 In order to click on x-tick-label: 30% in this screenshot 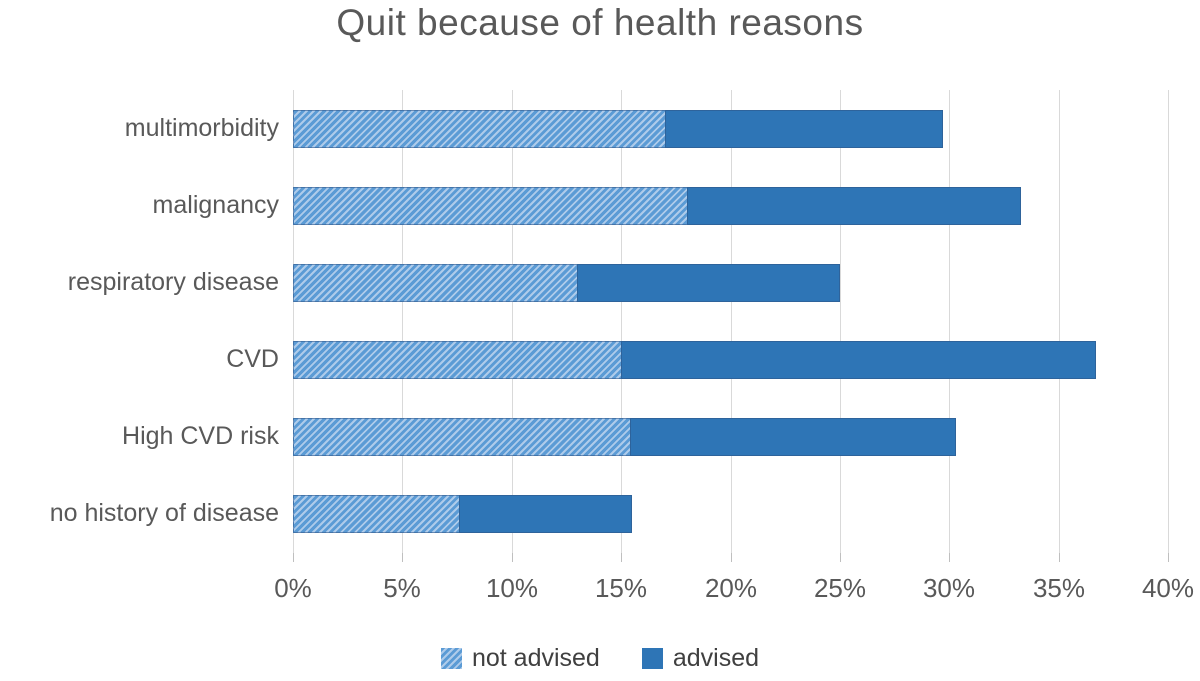, I will do `click(949, 588)`.